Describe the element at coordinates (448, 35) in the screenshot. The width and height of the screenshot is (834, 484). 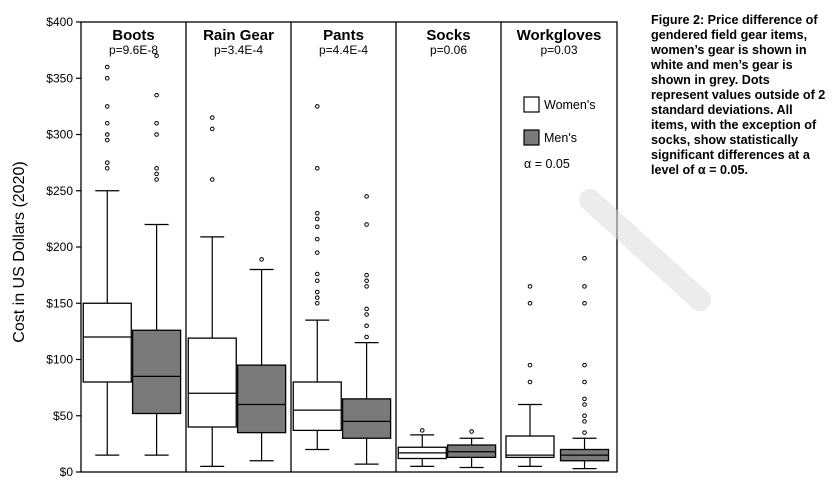
I see `category-label: Socks` at that location.